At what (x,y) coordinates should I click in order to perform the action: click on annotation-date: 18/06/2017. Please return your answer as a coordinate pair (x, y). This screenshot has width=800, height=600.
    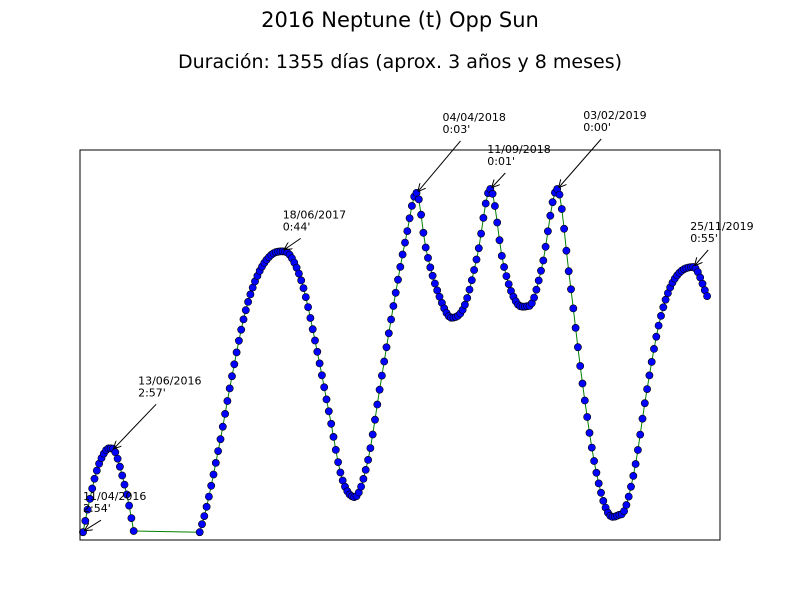
    Looking at the image, I should click on (314, 214).